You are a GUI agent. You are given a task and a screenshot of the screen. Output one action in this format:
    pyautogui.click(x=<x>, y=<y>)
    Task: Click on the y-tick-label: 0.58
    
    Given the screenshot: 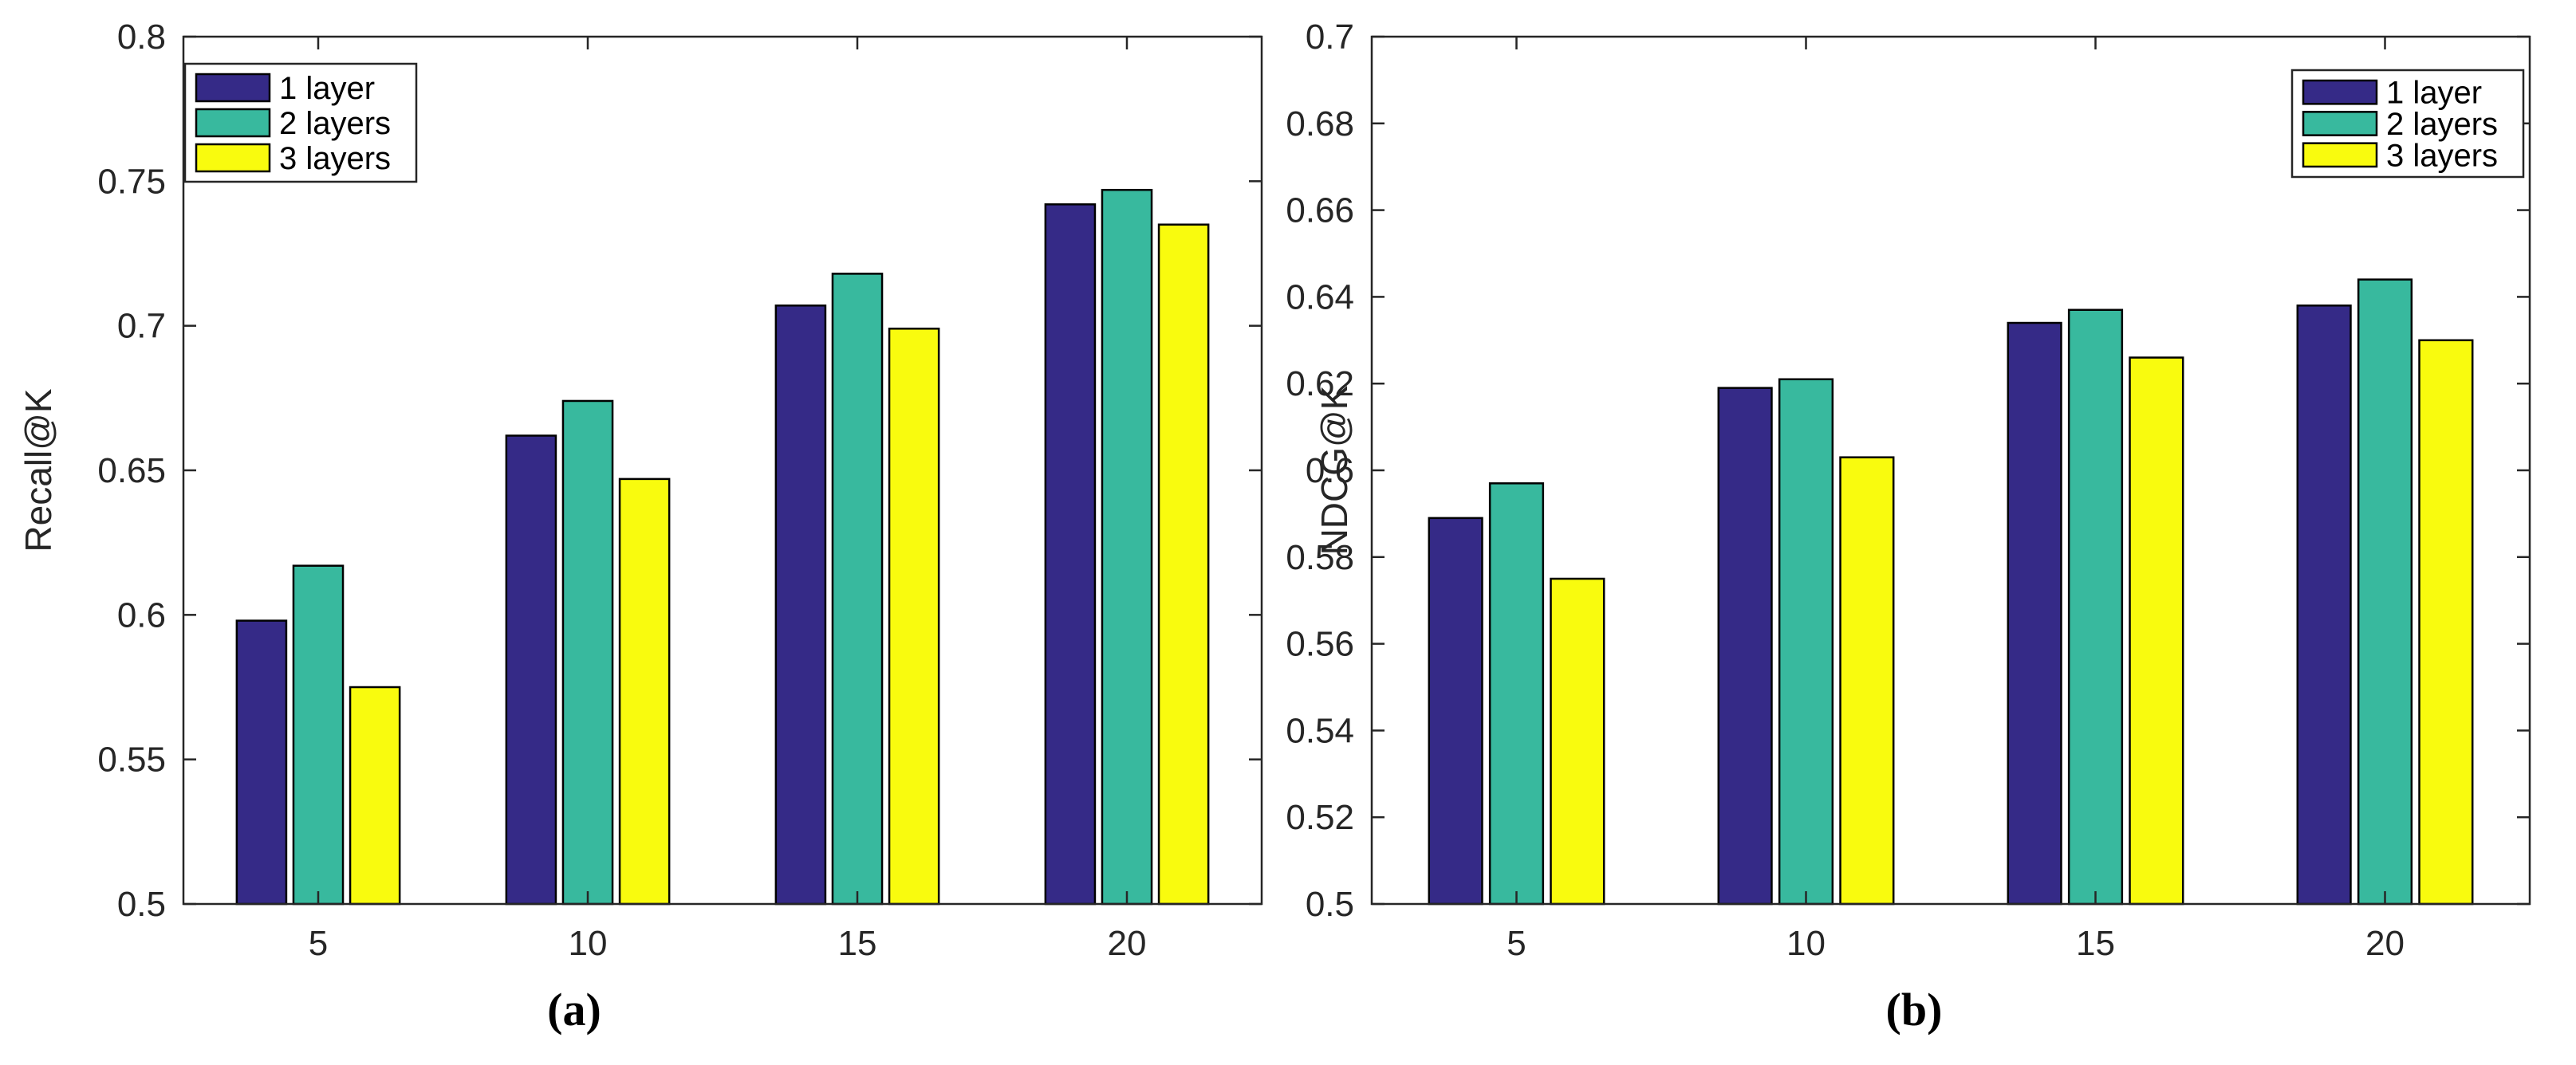 What is the action you would take?
    pyautogui.click(x=1320, y=557)
    